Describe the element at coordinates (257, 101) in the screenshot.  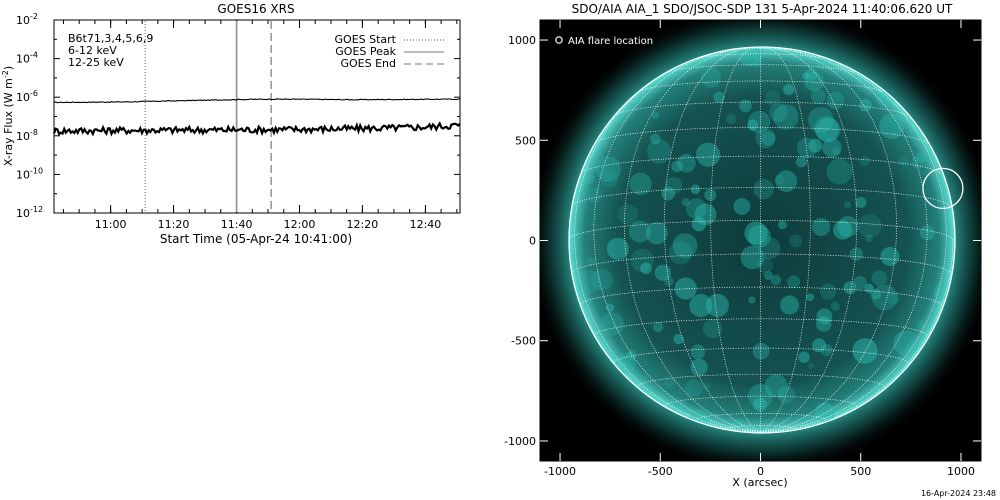
I see `xrs-series-long` at that location.